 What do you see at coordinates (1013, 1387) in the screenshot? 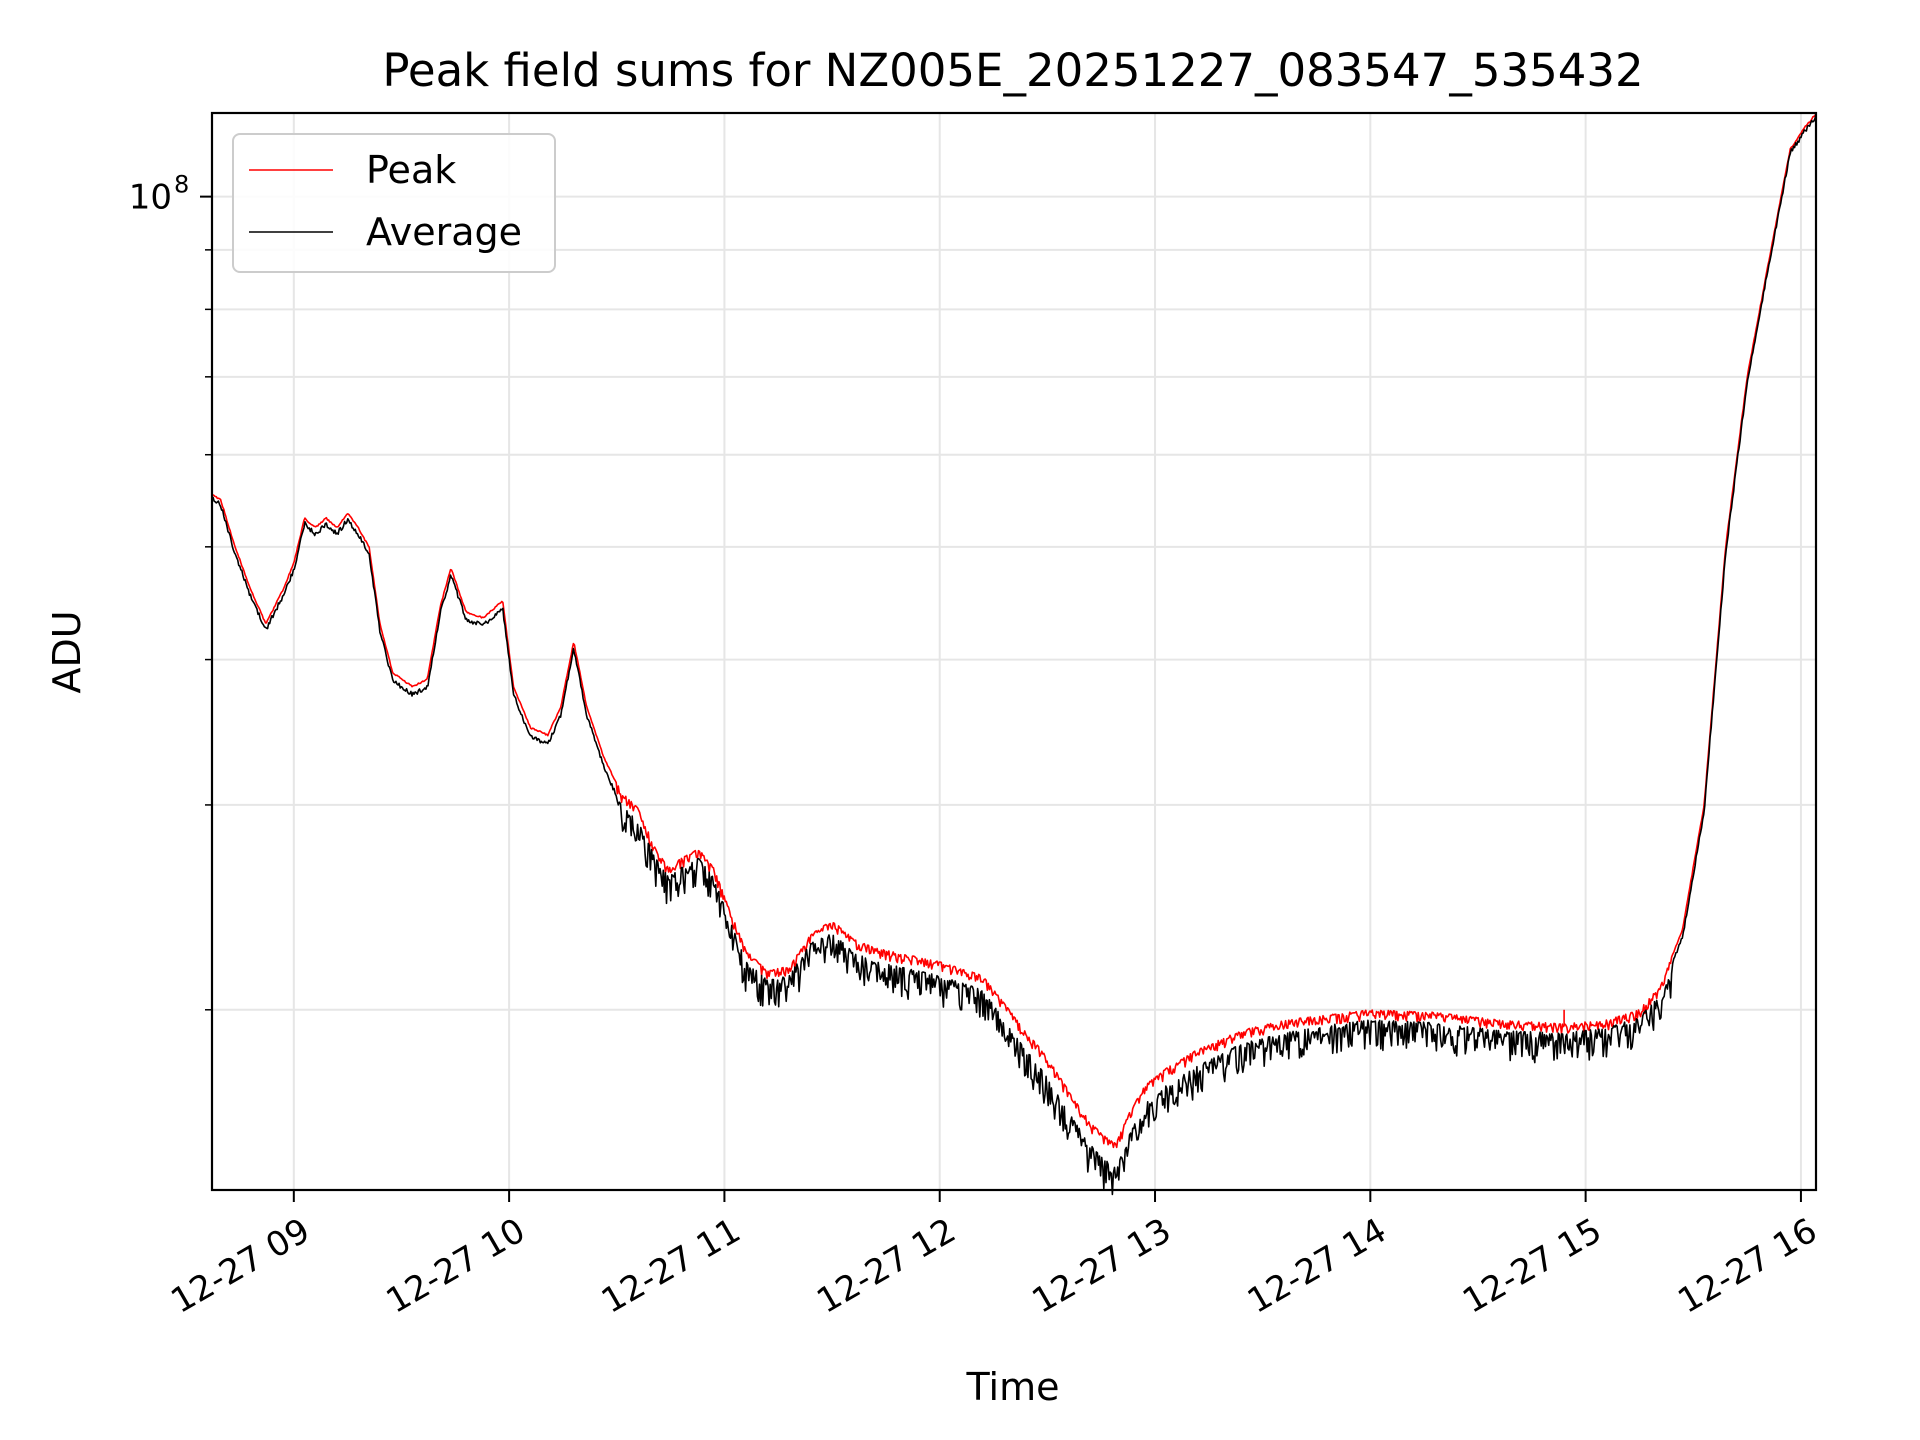
I see `x-axis-label: Time` at bounding box center [1013, 1387].